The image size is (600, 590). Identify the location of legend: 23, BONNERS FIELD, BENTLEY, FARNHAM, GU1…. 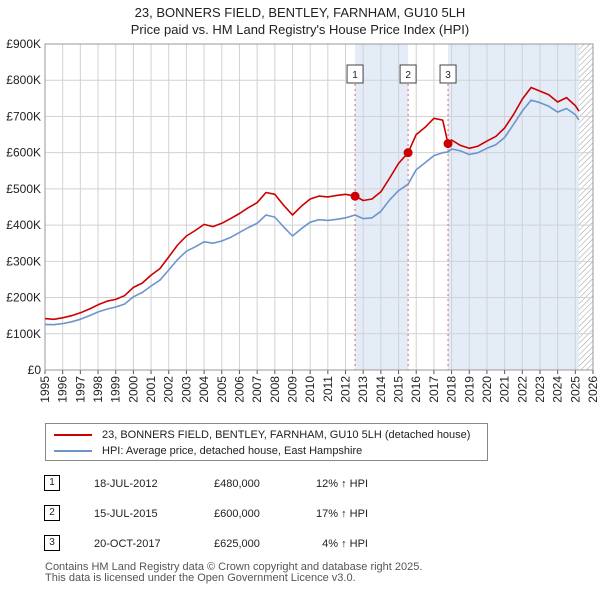
(266, 442).